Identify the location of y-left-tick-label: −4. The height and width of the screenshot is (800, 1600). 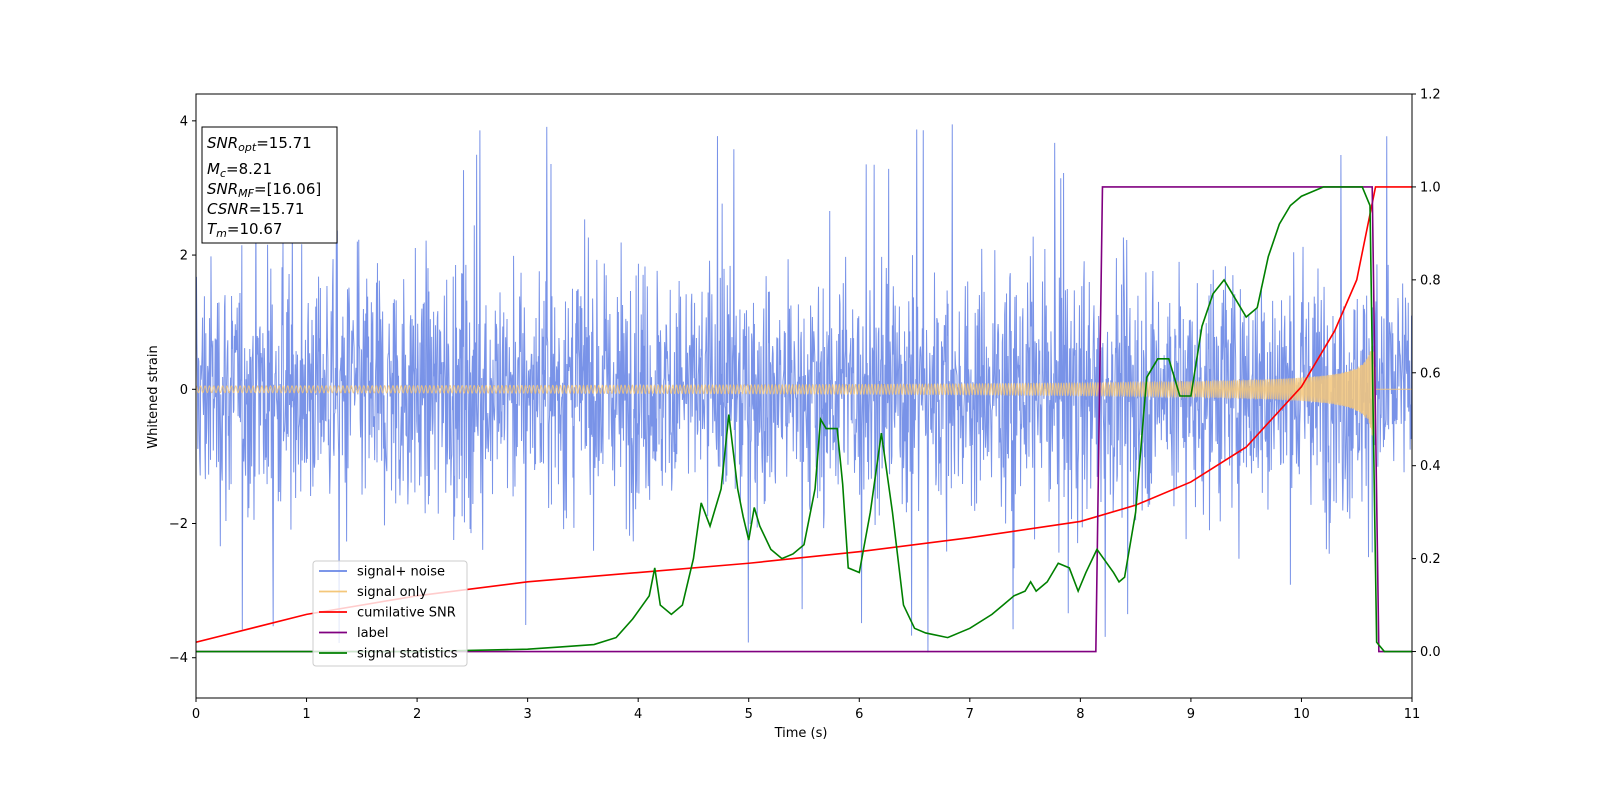
(178, 658).